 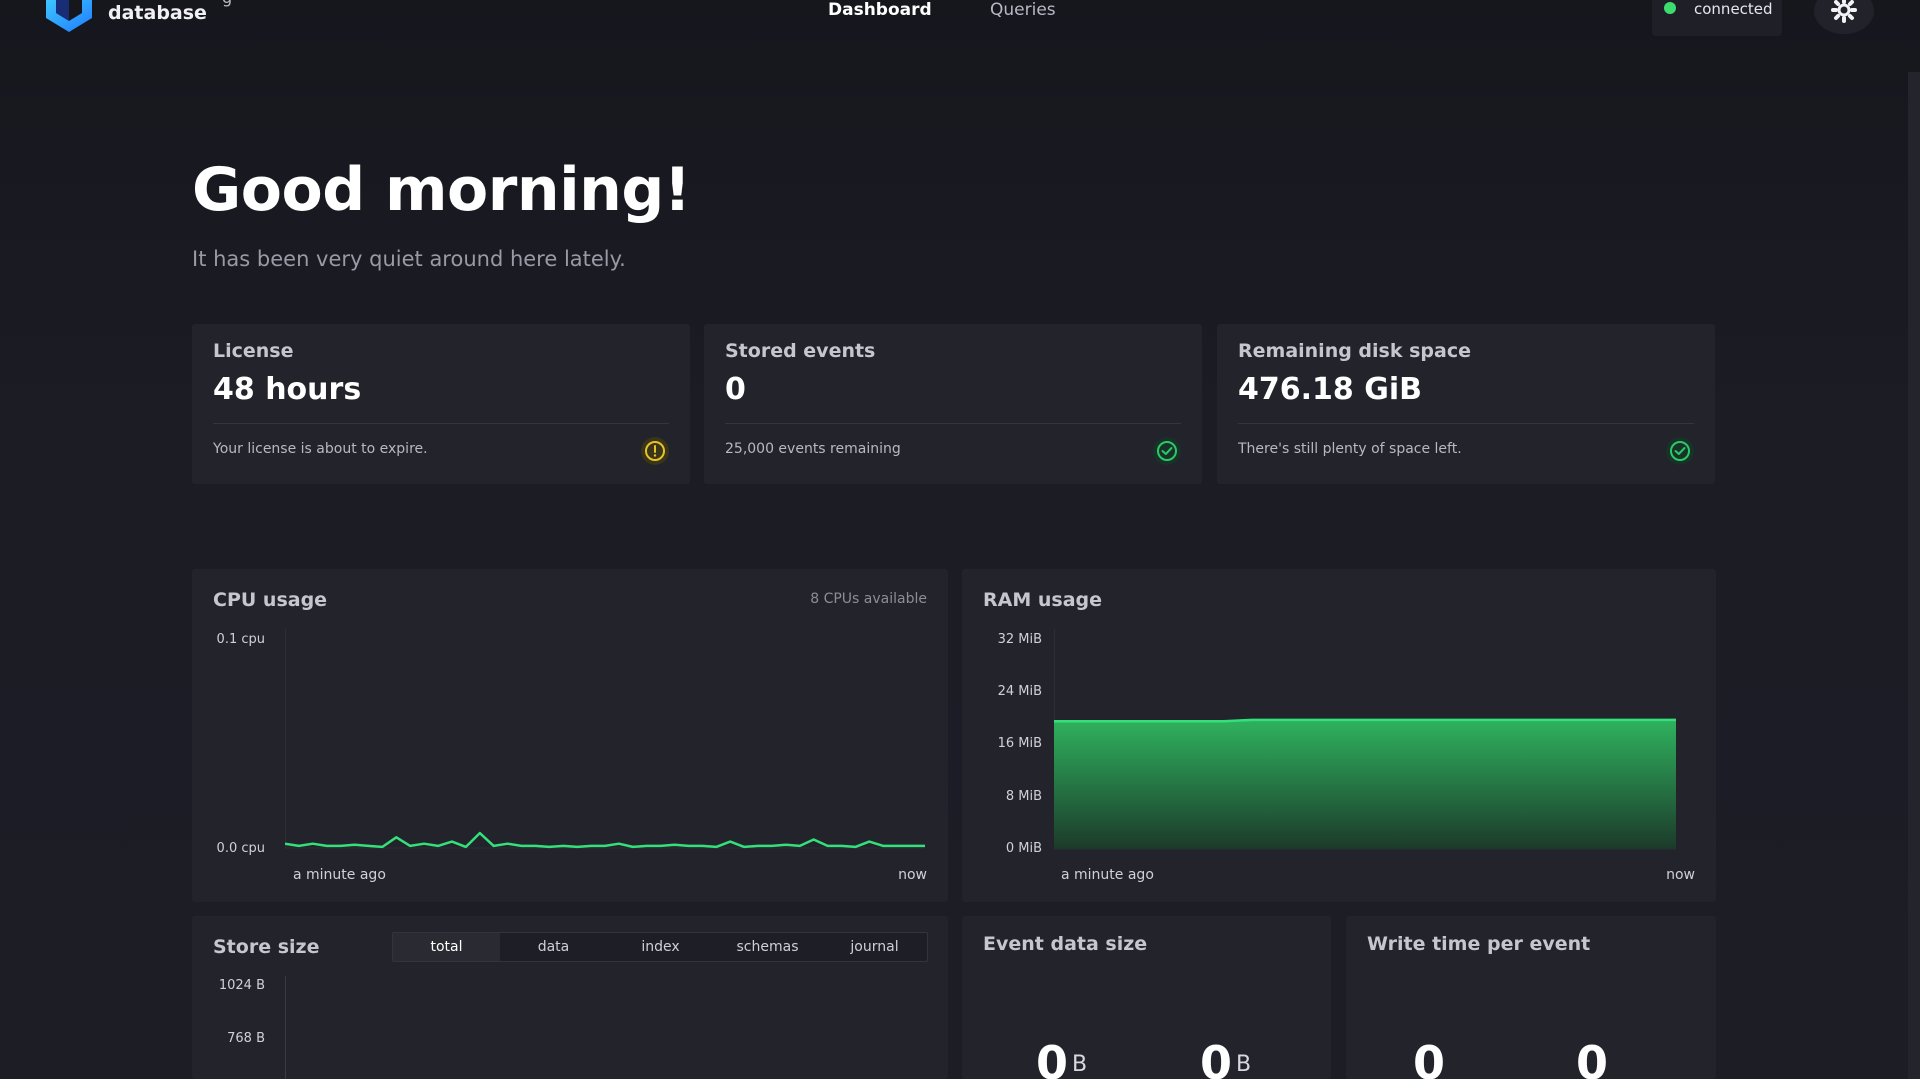 I want to click on tab-data: data, so click(x=553, y=947).